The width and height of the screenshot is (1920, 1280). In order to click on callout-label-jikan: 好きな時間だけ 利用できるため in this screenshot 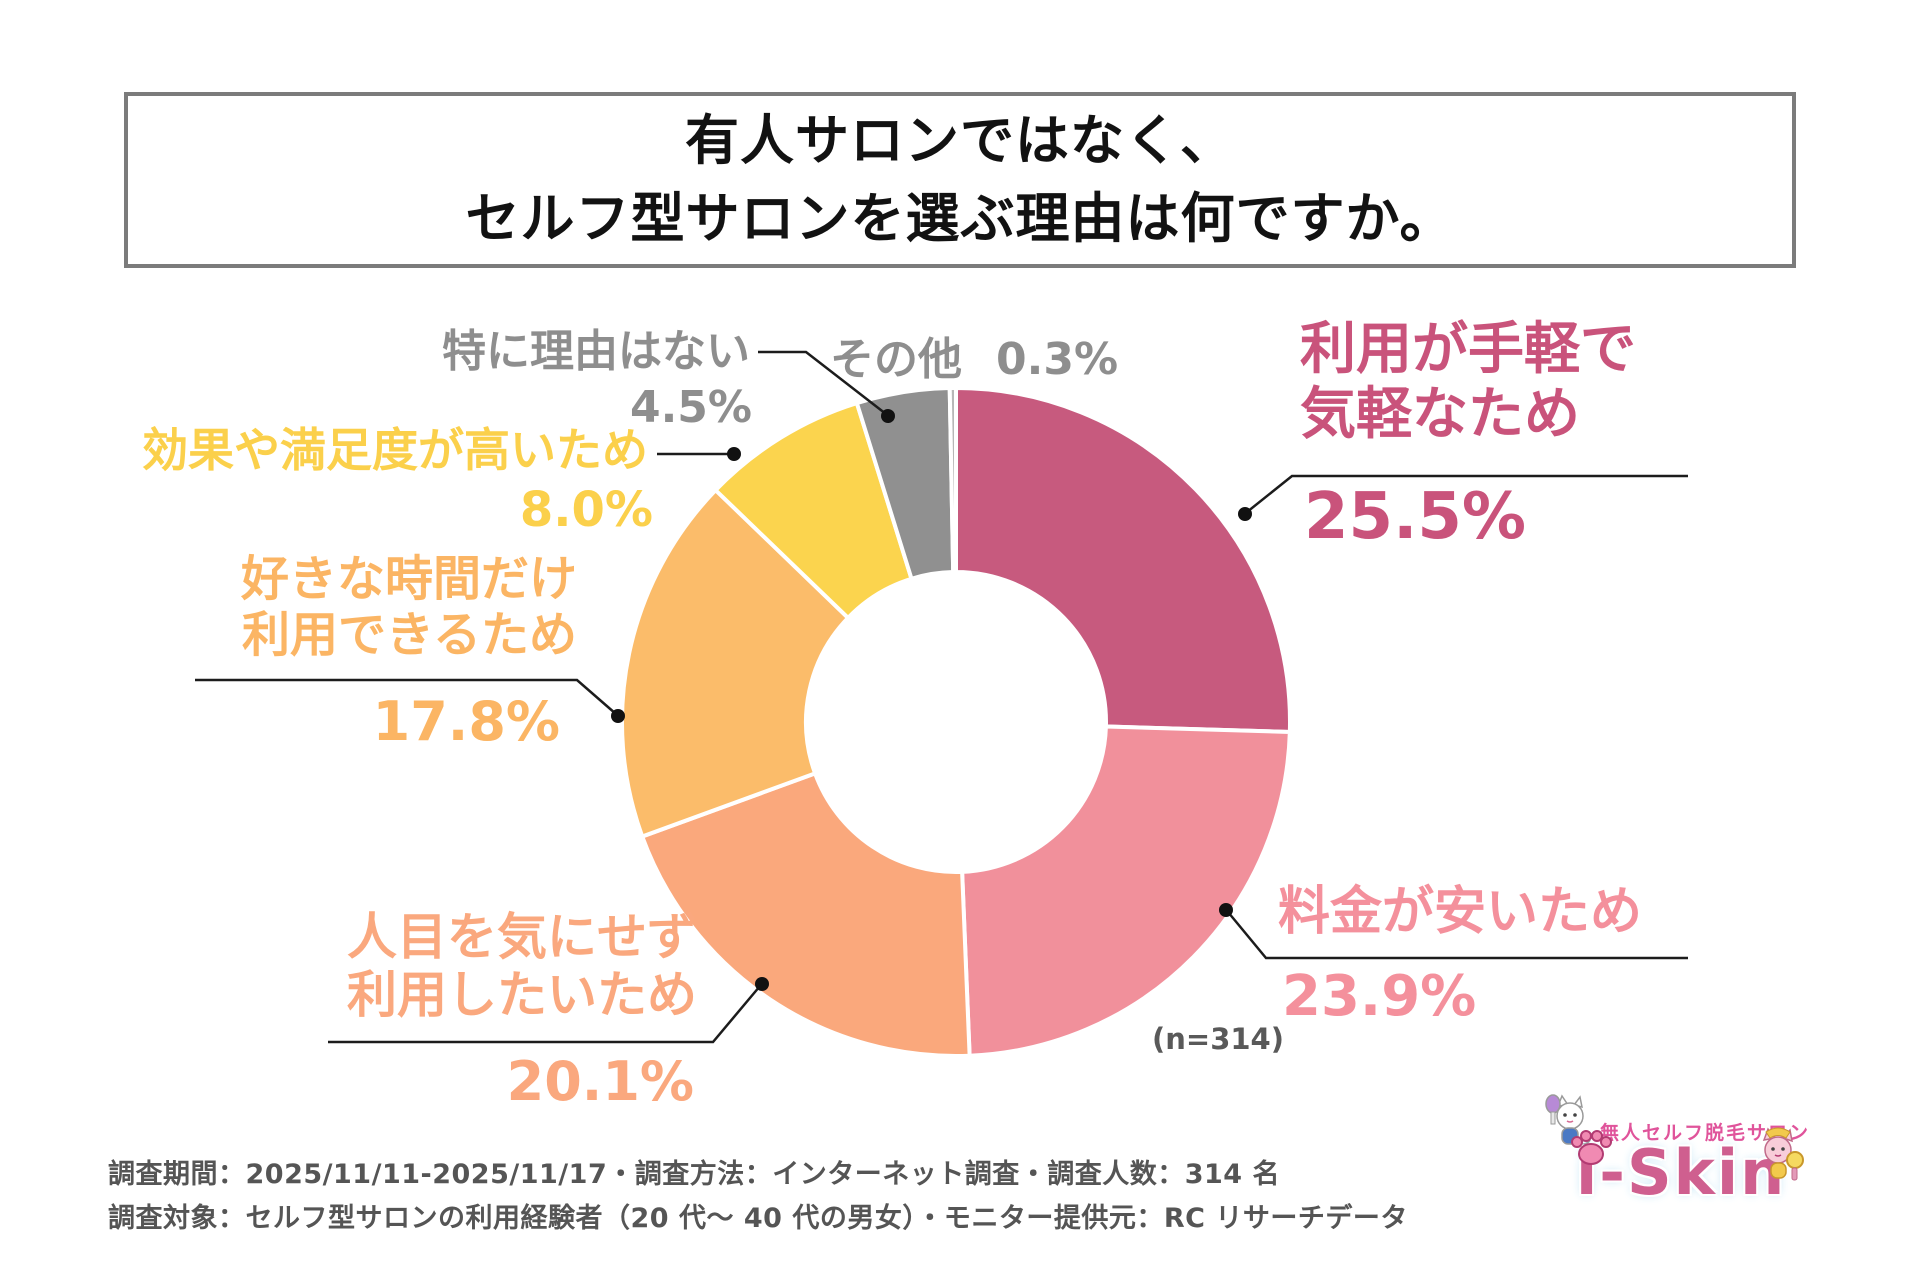, I will do `click(408, 607)`.